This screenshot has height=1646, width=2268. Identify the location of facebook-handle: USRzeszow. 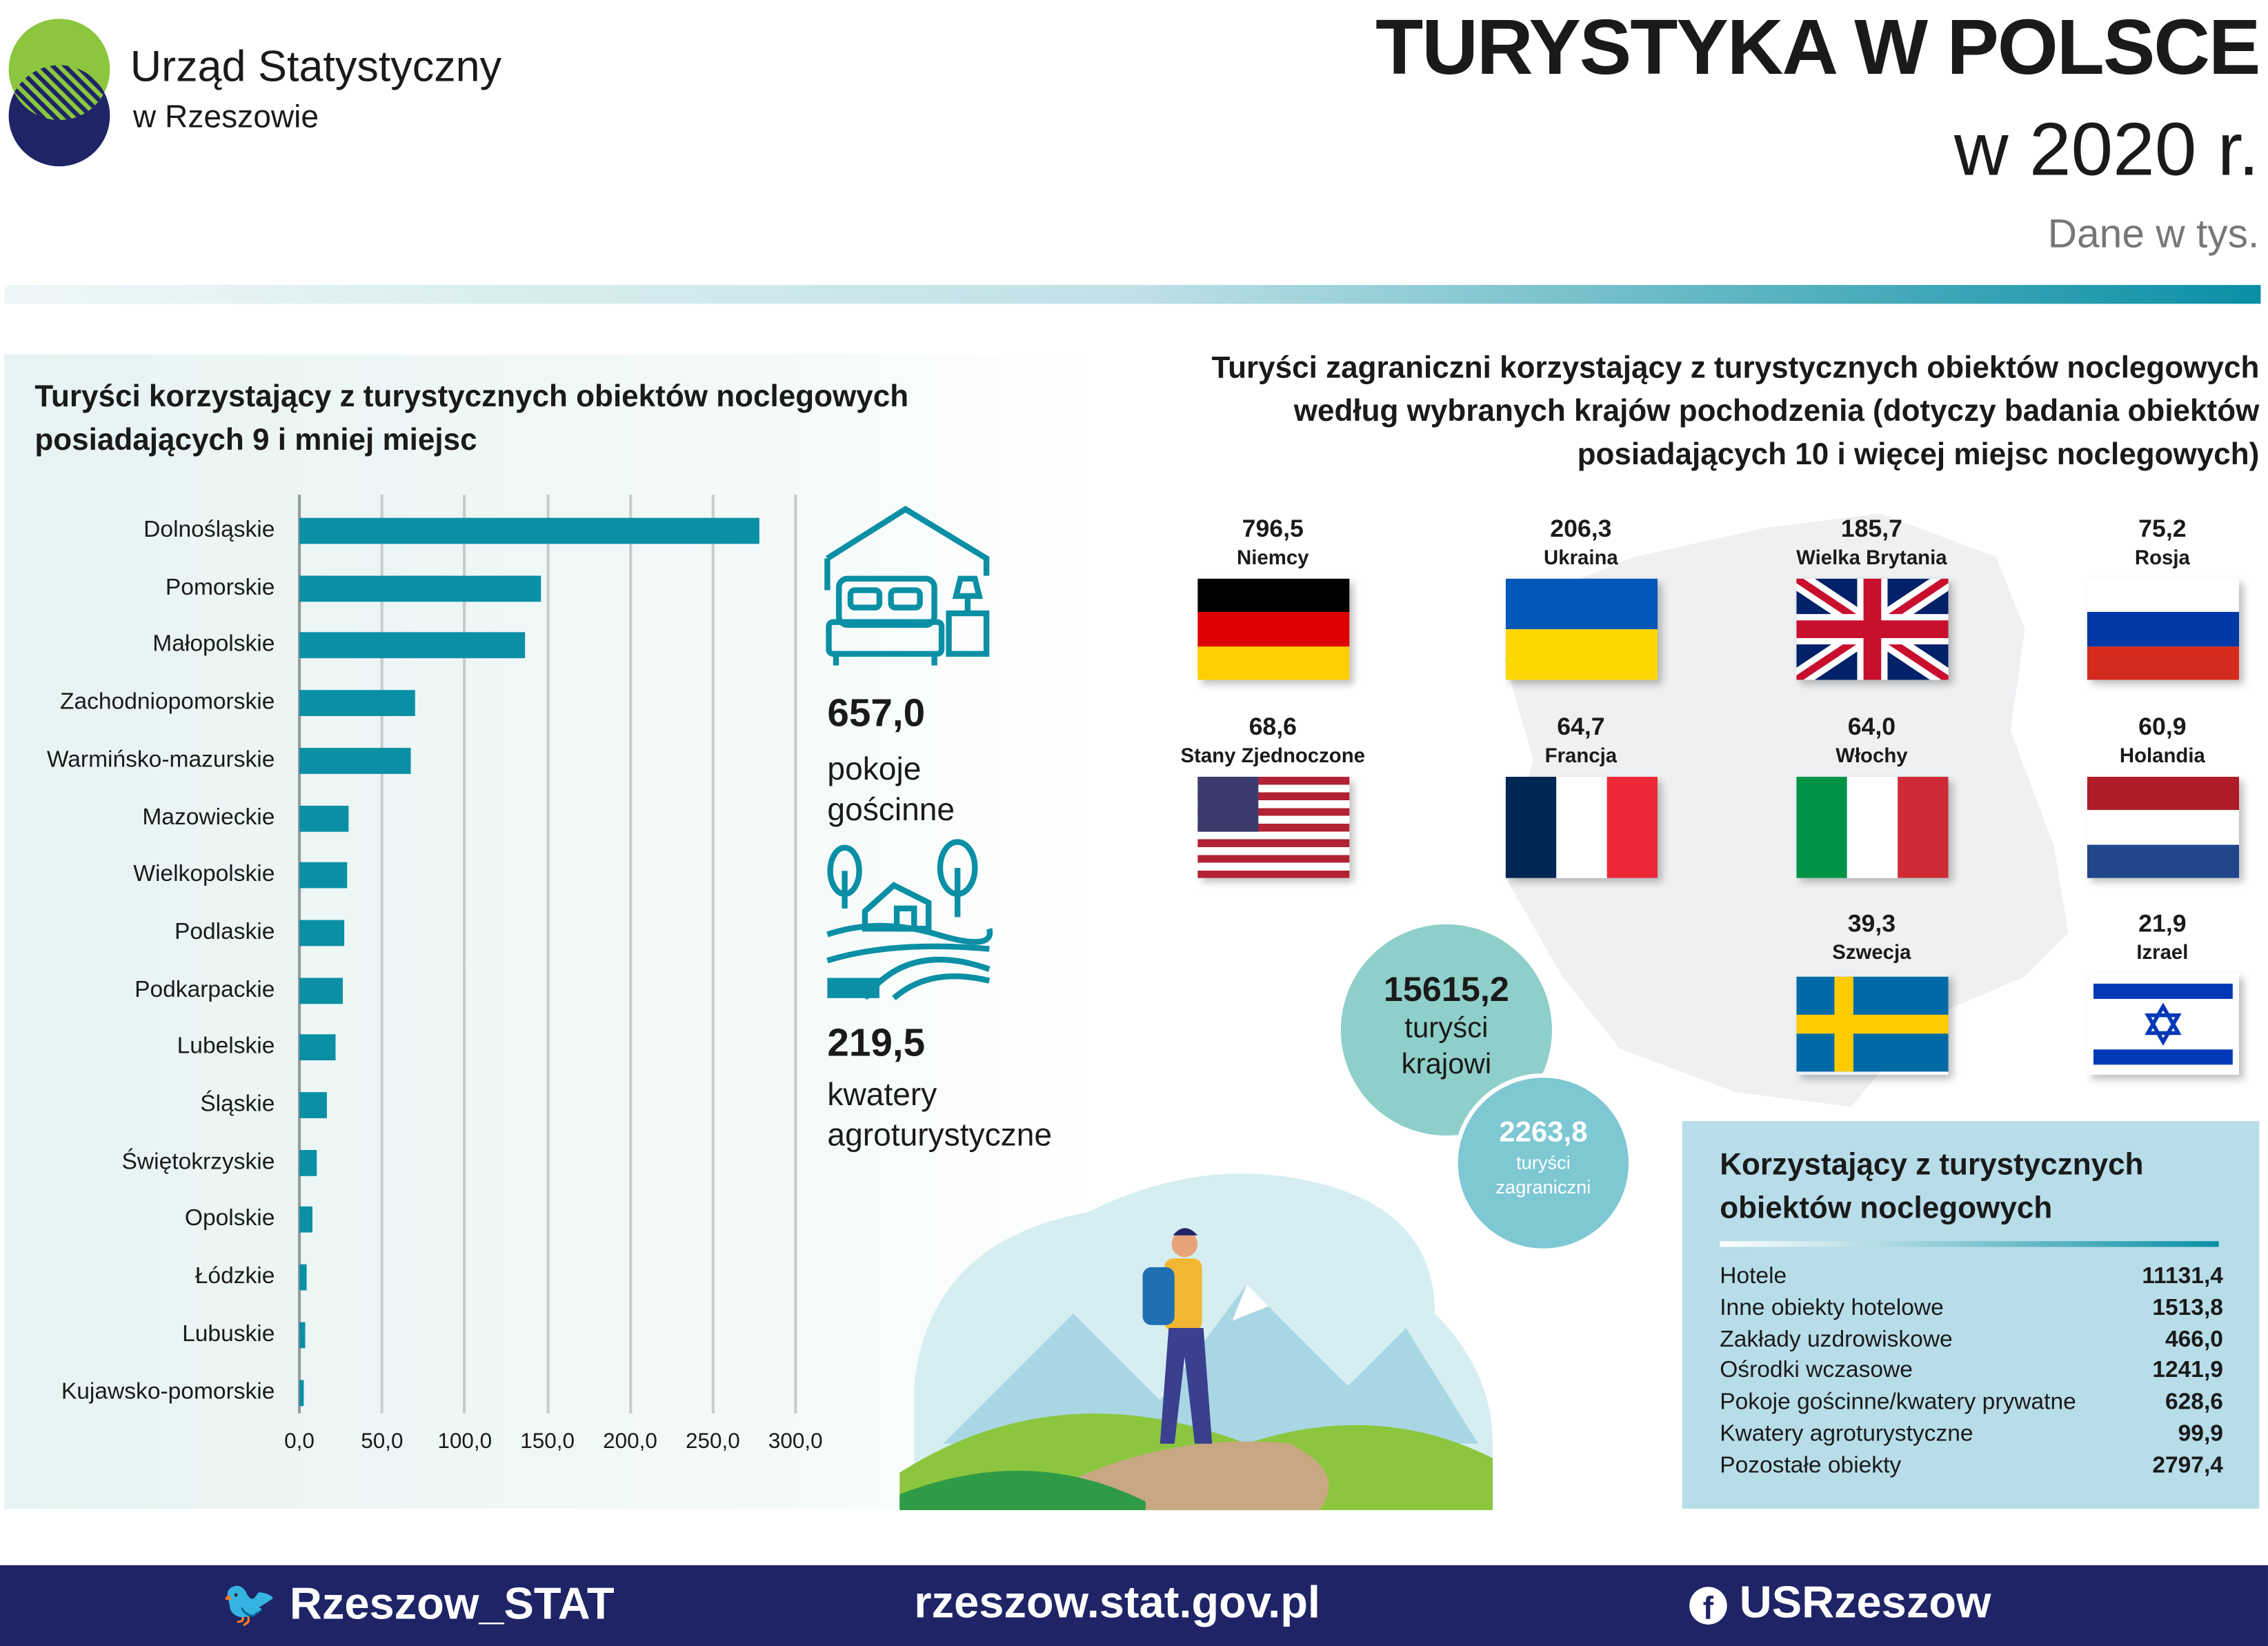
(1865, 1602).